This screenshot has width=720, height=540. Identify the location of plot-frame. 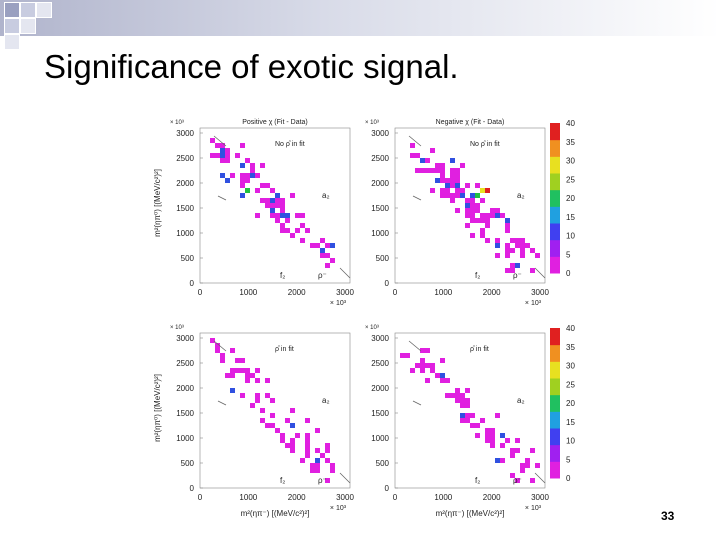
(275, 410).